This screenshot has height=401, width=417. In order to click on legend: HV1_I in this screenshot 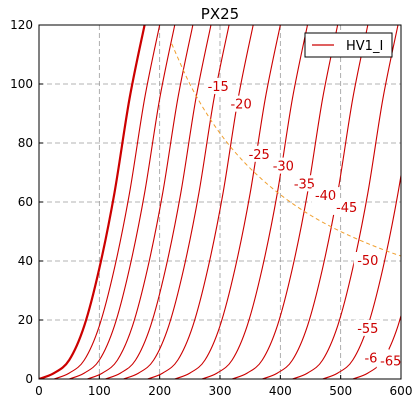, I will do `click(348, 45)`.